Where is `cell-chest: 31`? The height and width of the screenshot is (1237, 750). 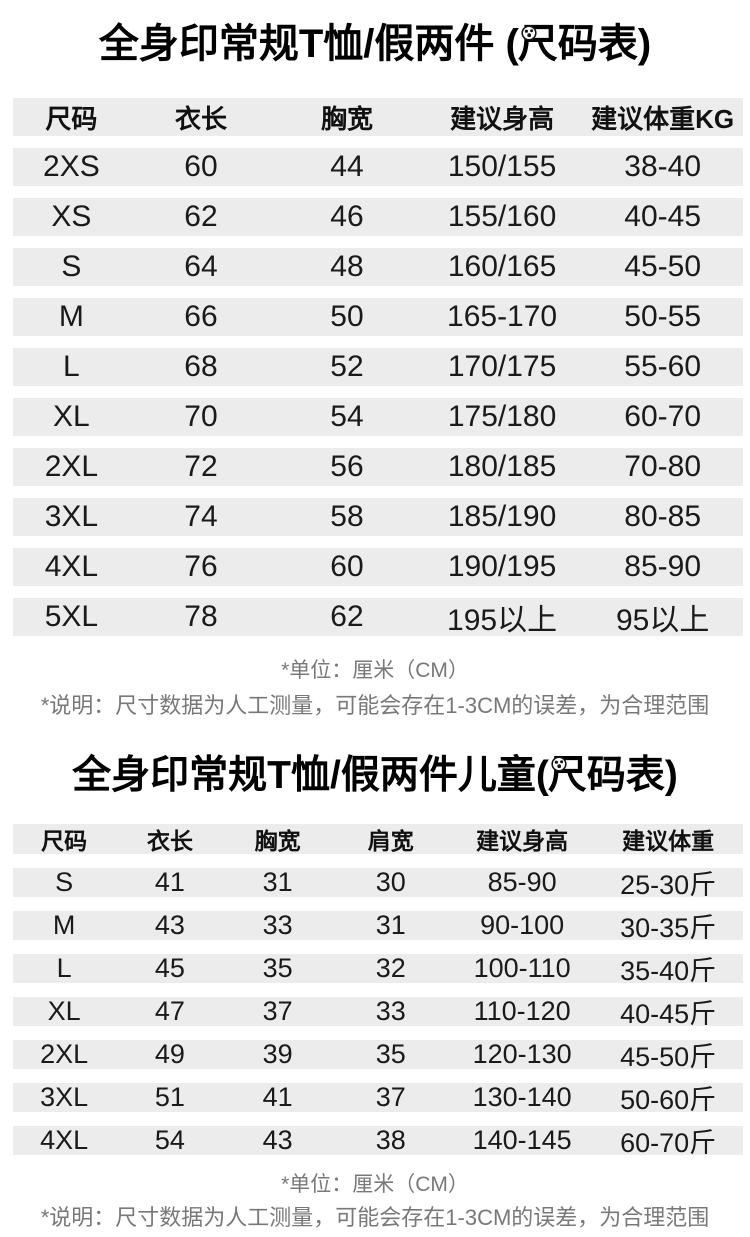
cell-chest: 31 is located at coordinates (277, 882).